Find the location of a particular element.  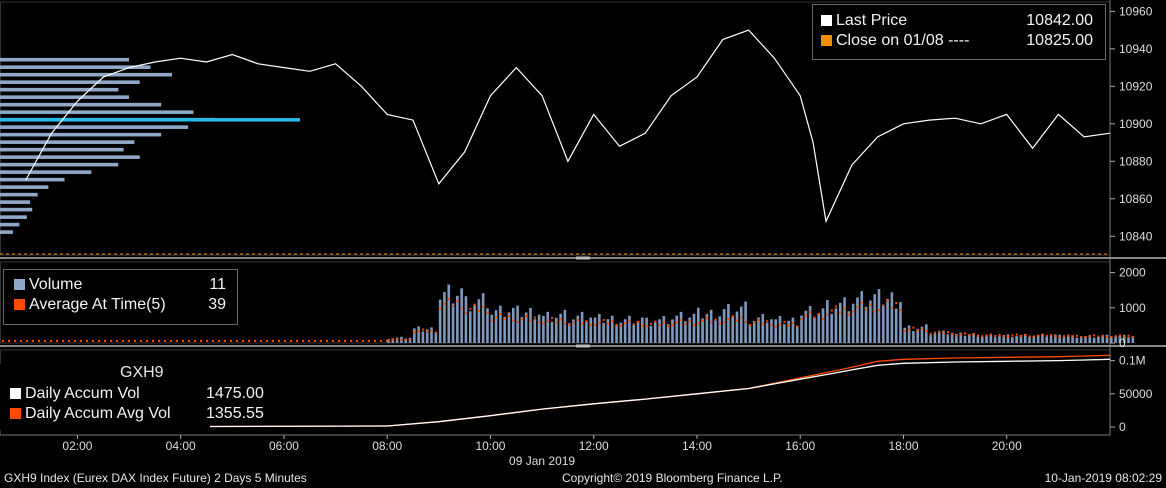

price-tick-label: 10840 is located at coordinates (1136, 236).